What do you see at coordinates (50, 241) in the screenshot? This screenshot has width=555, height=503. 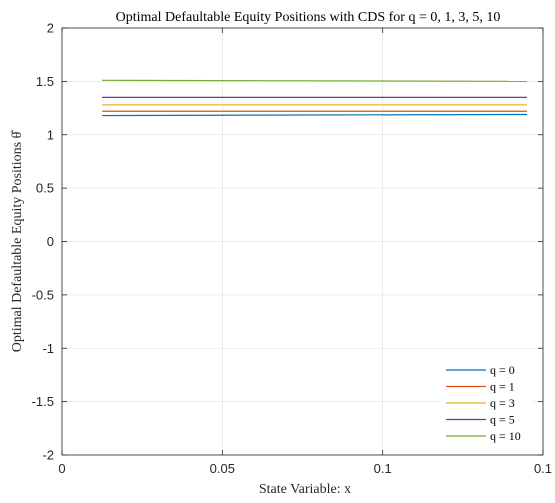 I see `y-tick-label: 0` at bounding box center [50, 241].